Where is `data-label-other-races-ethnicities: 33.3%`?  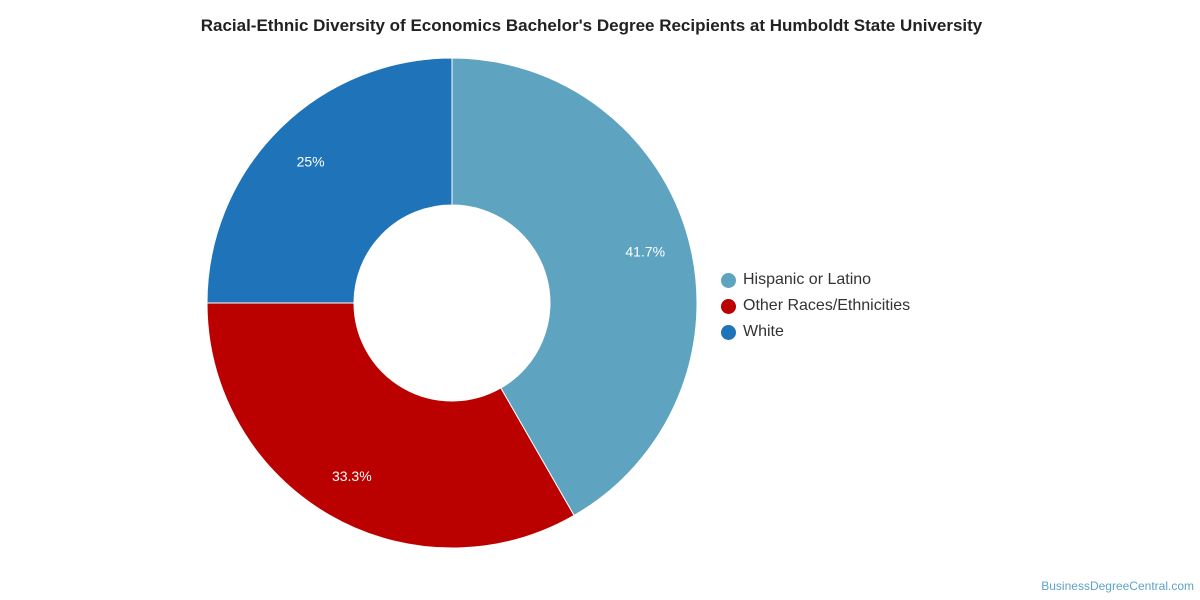
data-label-other-races-ethnicities: 33.3% is located at coordinates (352, 476).